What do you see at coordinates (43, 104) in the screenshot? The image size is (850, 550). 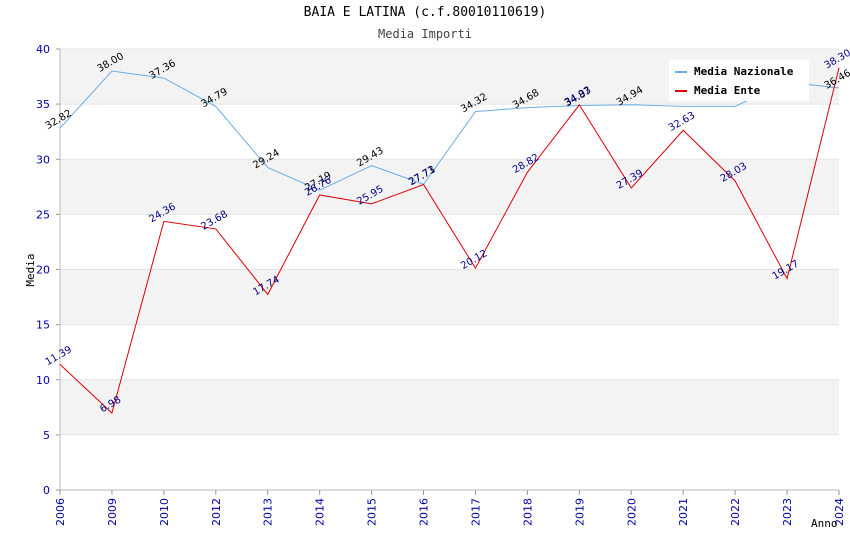 I see `y-tick-label: 35` at bounding box center [43, 104].